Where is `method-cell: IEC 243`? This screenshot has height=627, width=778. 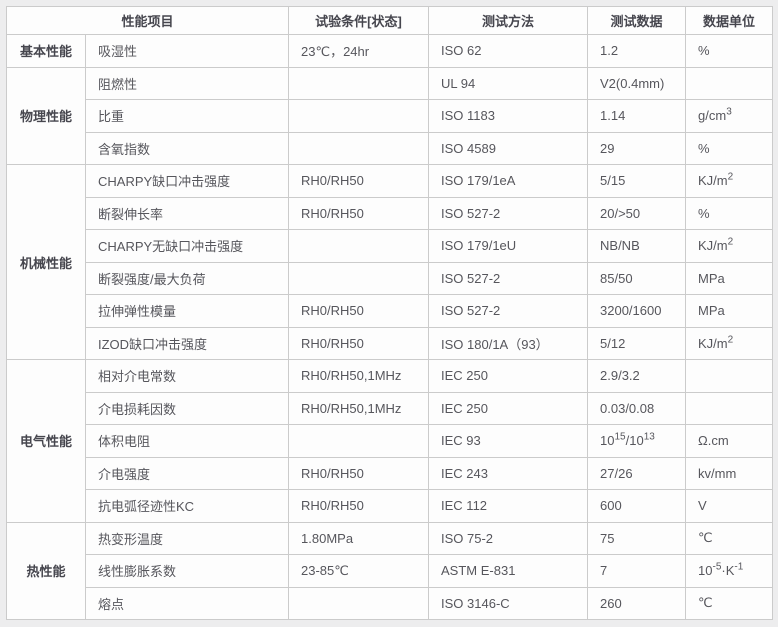 method-cell: IEC 243 is located at coordinates (508, 473).